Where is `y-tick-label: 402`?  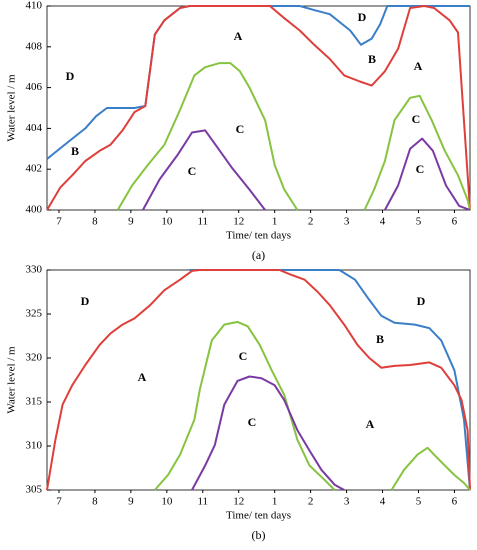
y-tick-label: 402 is located at coordinates (34, 169).